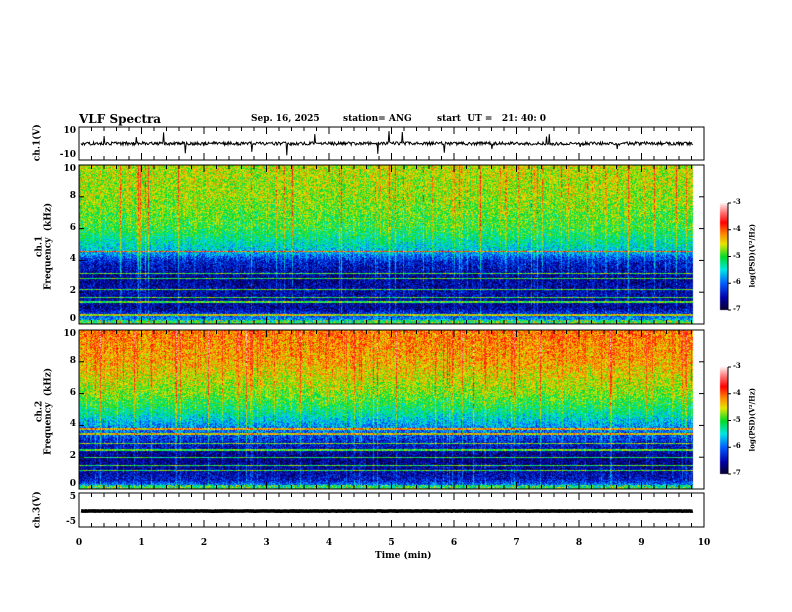  I want to click on colorbar1-label: log(PSD)(V²/Hz), so click(752, 255).